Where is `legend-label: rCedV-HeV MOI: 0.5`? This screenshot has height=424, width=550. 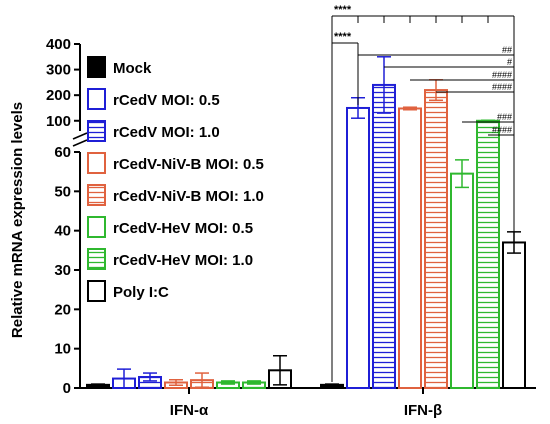
legend-label: rCedV-HeV MOI: 0.5 is located at coordinates (183, 228).